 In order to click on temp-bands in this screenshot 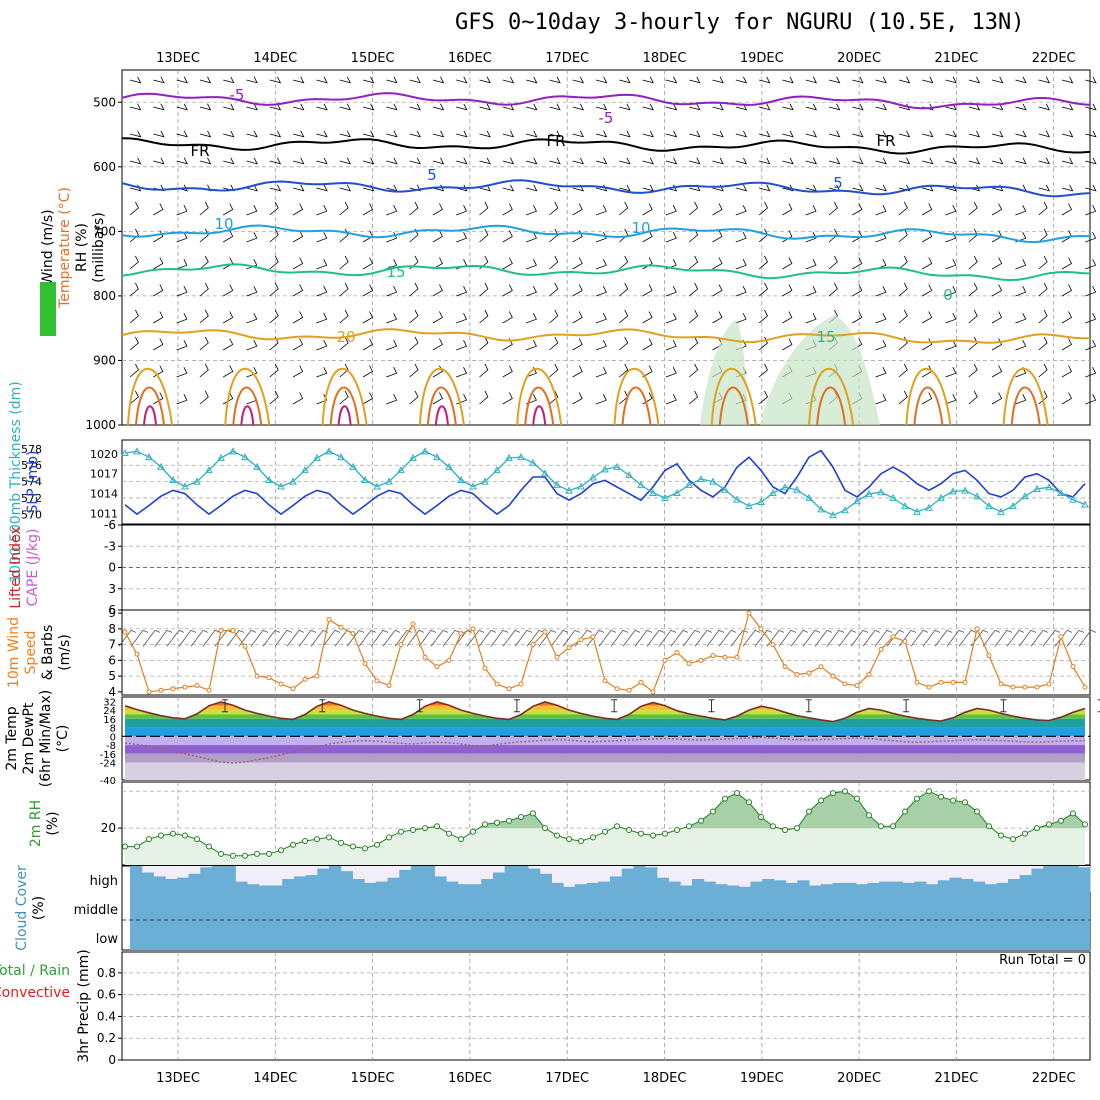, I will do `click(605, 740)`.